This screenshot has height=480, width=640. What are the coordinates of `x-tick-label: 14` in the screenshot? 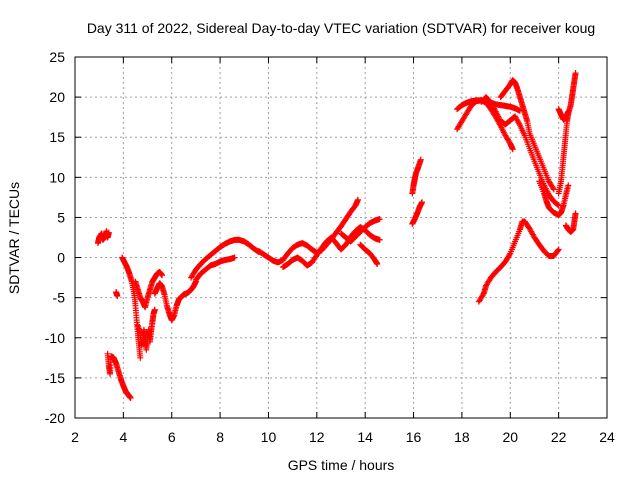 It's located at (365, 437).